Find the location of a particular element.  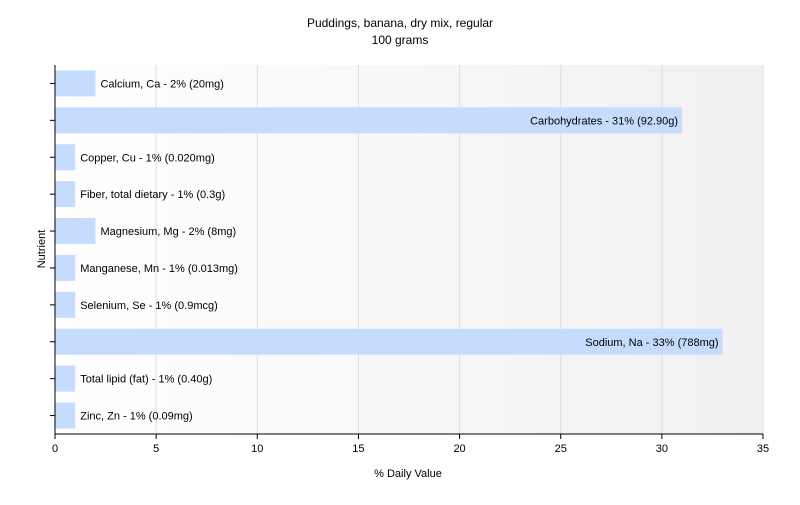

x-tick-label: 30 is located at coordinates (662, 449).